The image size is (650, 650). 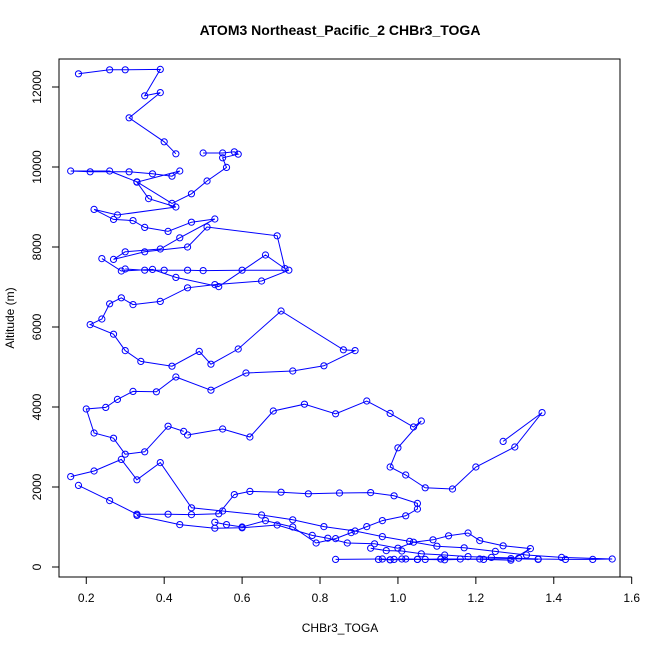 I want to click on x-axis-label: CHBr3_TOGA, so click(x=340, y=628).